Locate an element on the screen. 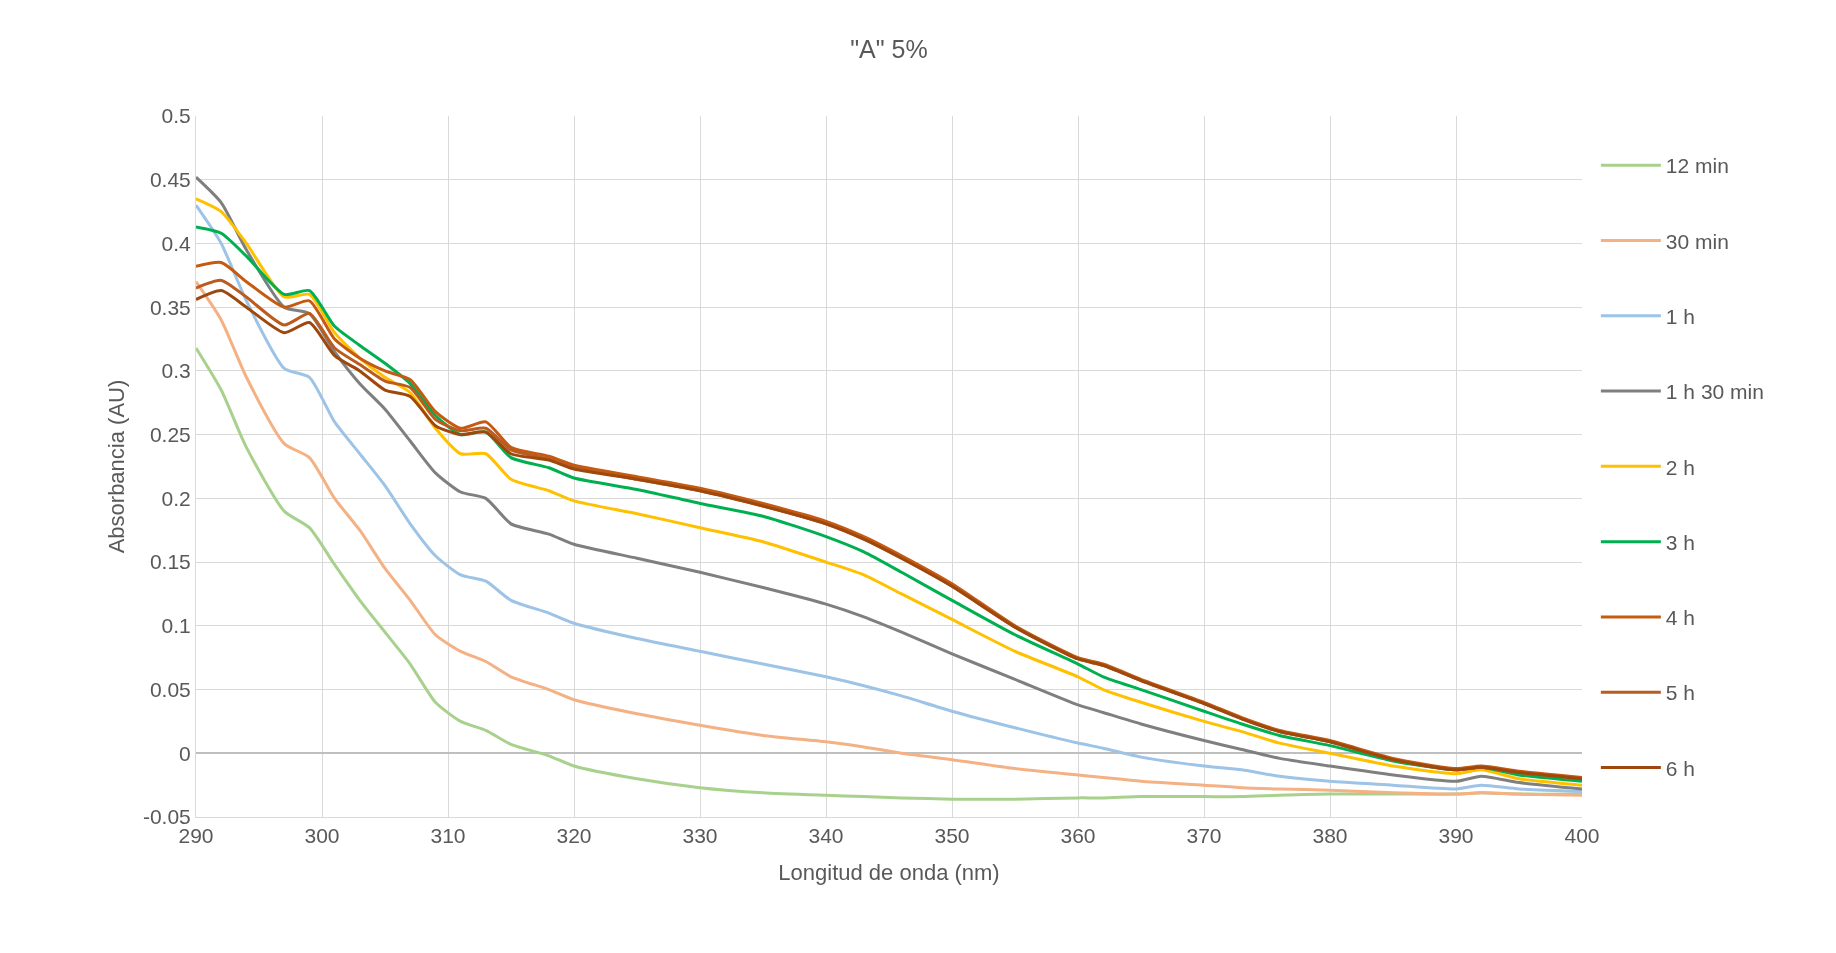  y-tick-label: 0.45 is located at coordinates (170, 180).